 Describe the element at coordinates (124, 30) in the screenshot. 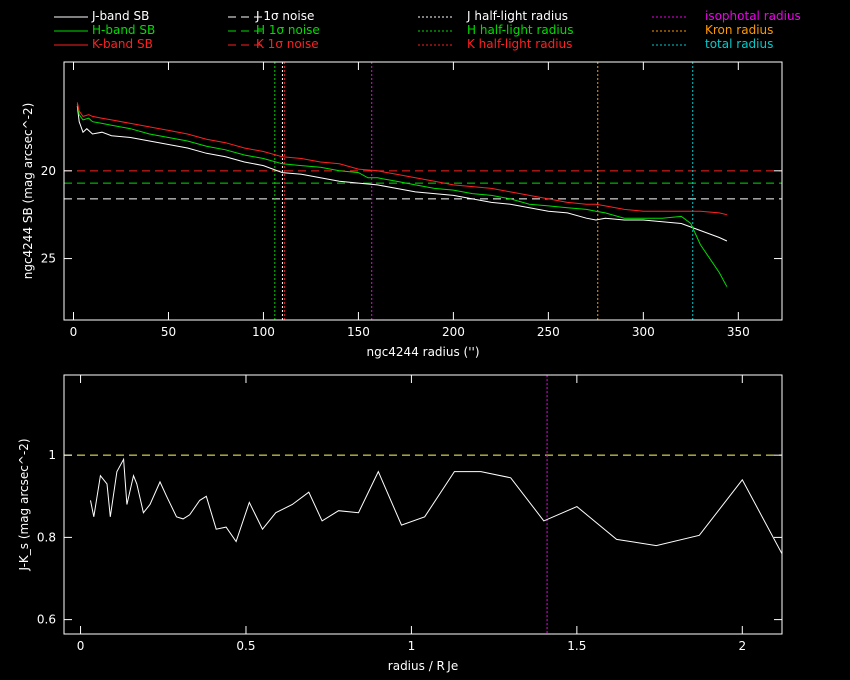

I see `legend-label: H-band SB` at that location.